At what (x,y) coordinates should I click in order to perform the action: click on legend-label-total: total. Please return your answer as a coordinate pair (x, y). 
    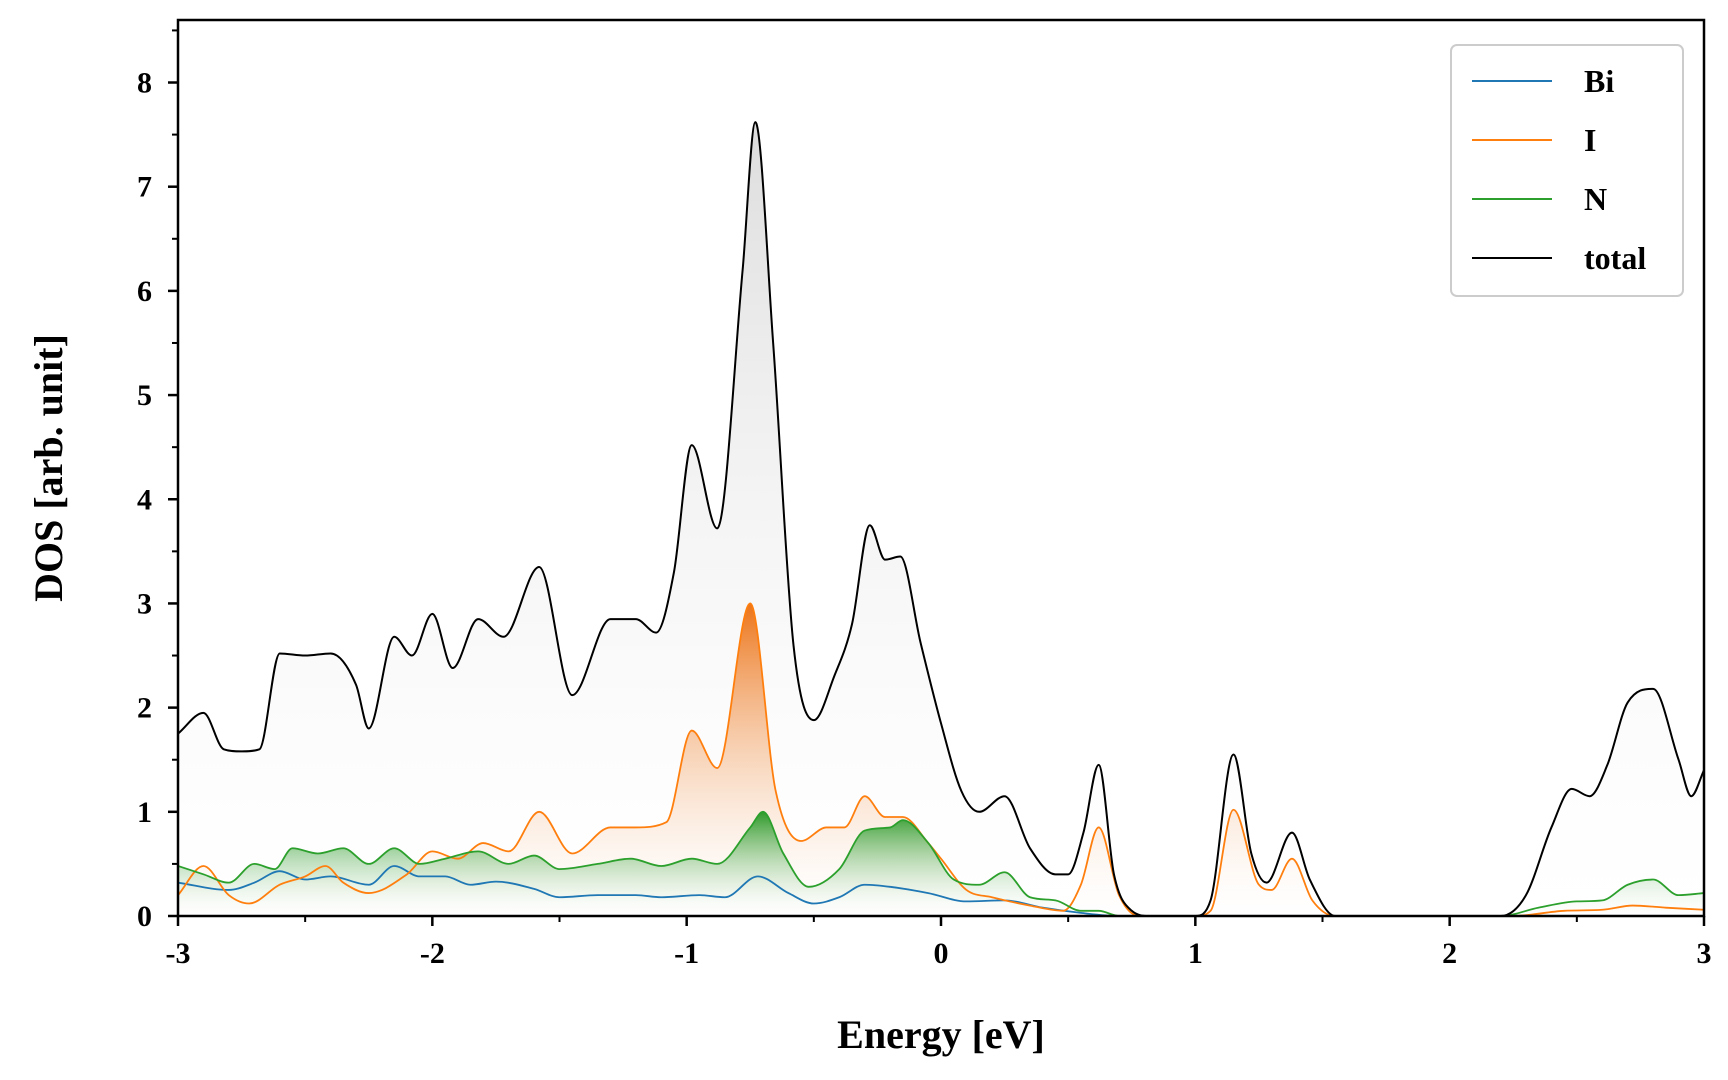
    Looking at the image, I should click on (1615, 258).